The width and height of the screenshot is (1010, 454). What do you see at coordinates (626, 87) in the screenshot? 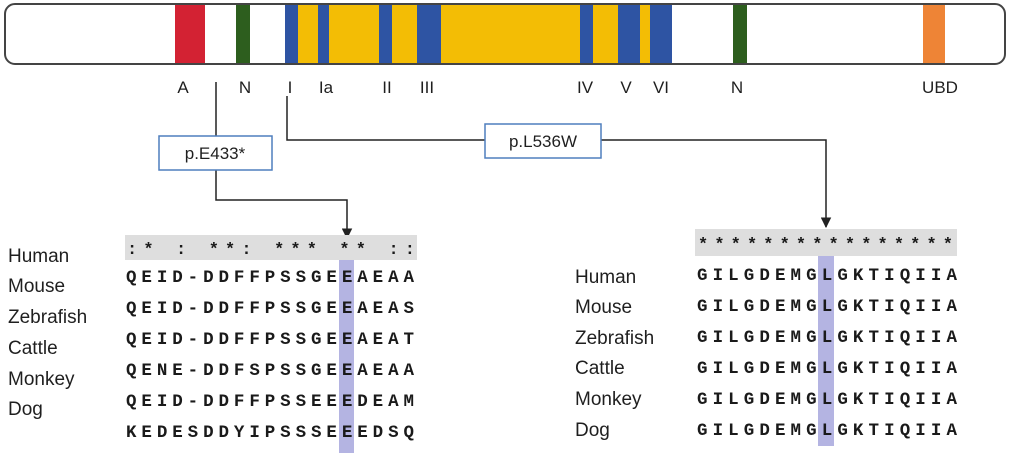
I see `domain-label-V: V` at bounding box center [626, 87].